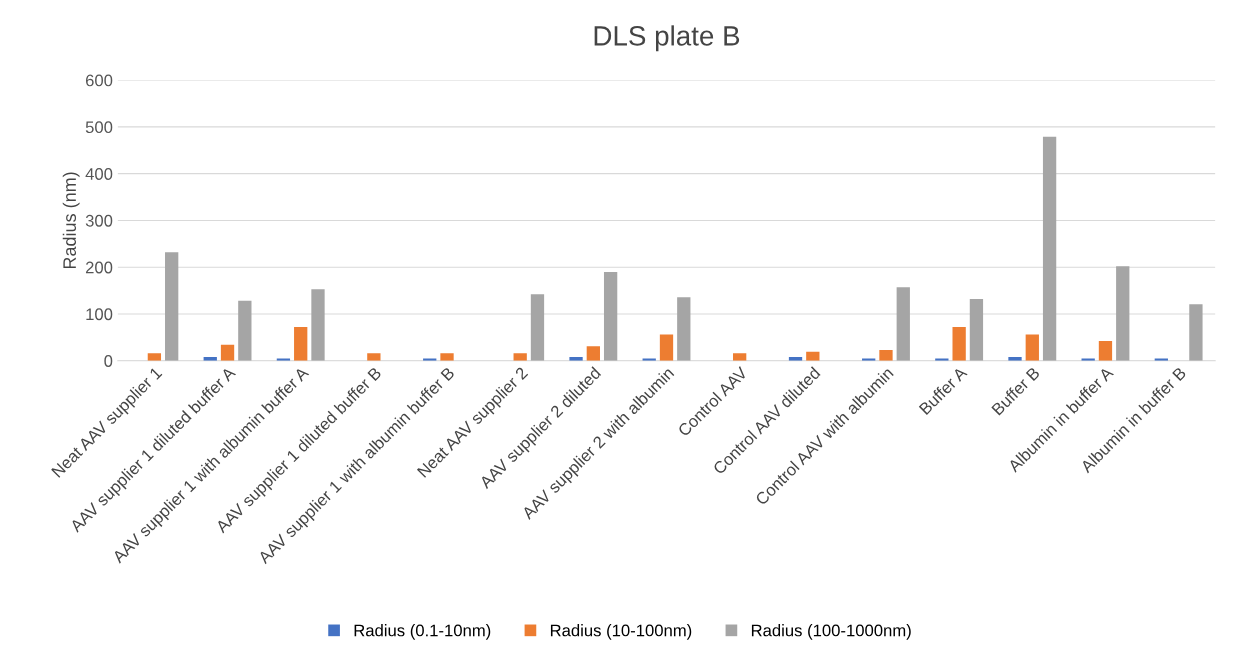  I want to click on y-axis-title: Radius (nm), so click(71, 220).